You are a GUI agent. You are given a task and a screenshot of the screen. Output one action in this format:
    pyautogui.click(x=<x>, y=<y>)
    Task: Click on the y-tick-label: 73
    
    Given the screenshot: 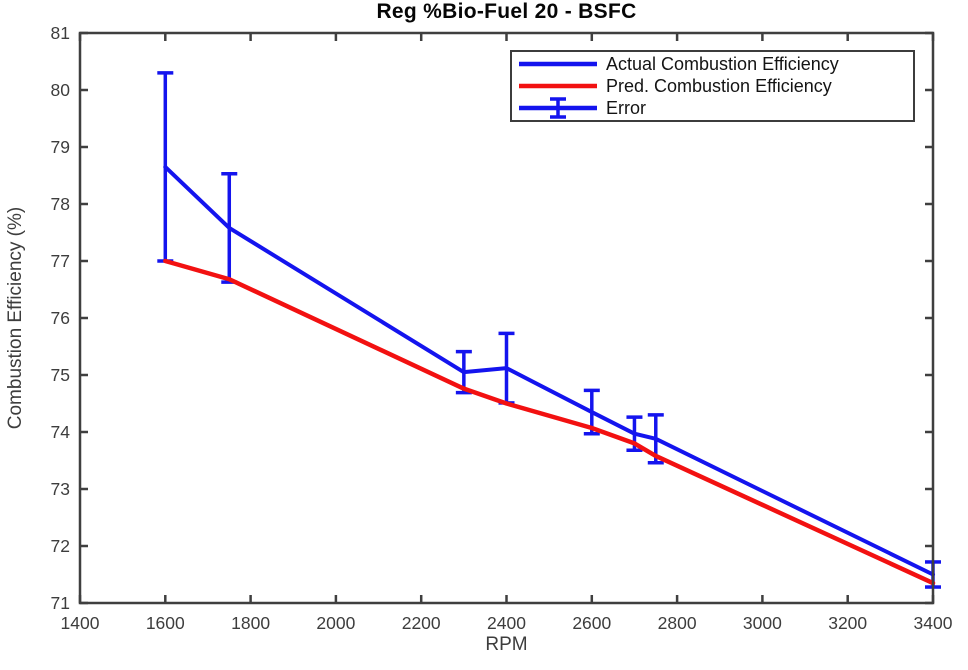 What is the action you would take?
    pyautogui.click(x=60, y=489)
    